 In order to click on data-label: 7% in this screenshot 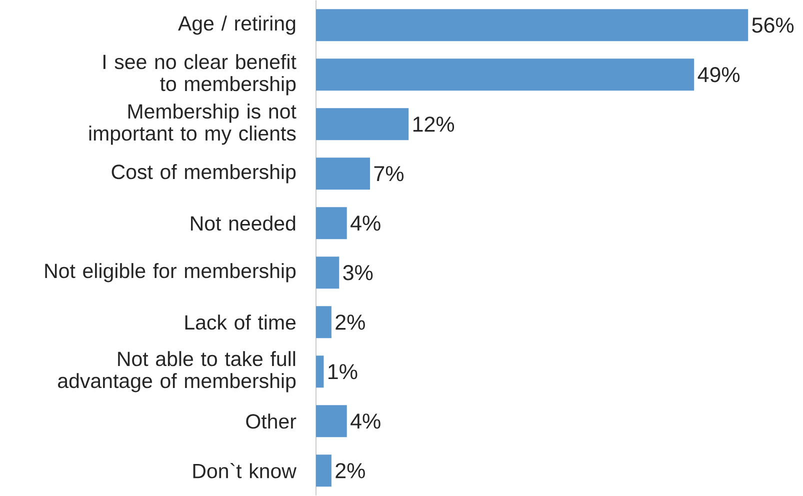, I will do `click(389, 174)`.